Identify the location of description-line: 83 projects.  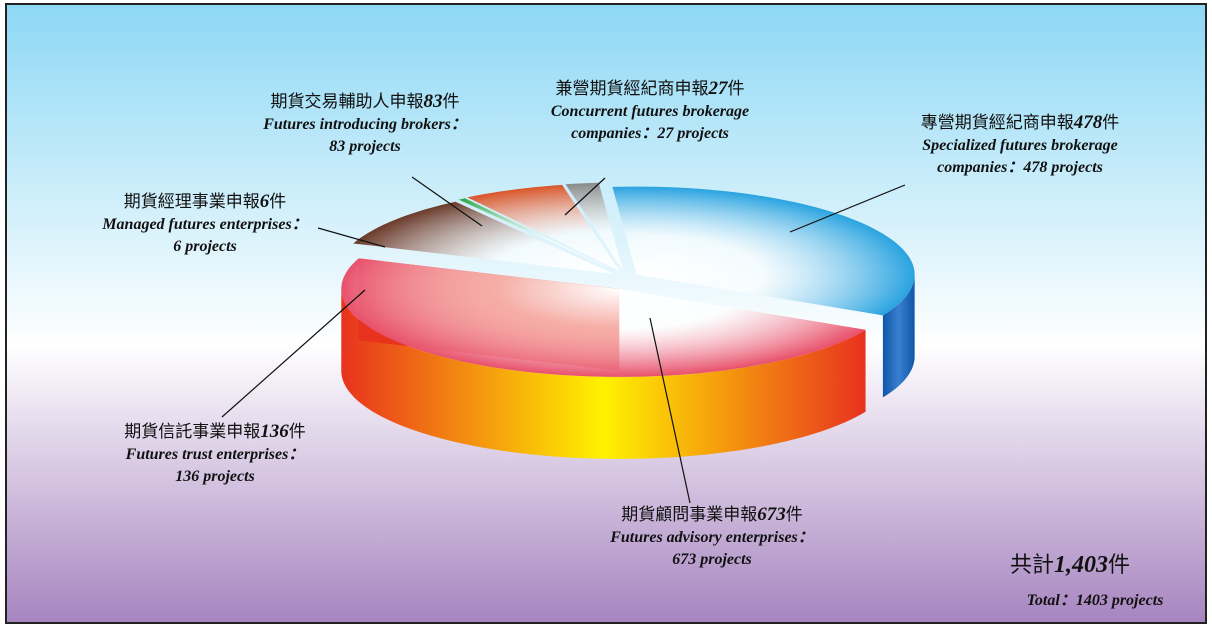
(365, 146).